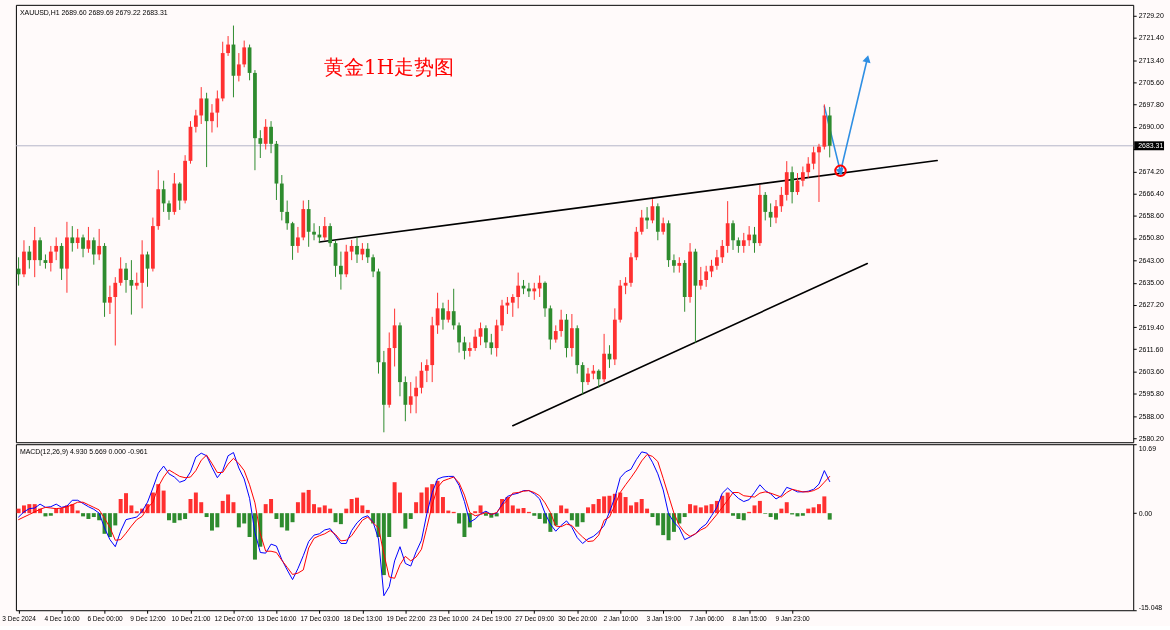 The width and height of the screenshot is (1170, 630). What do you see at coordinates (389, 68) in the screenshot?
I see `text: 黄金1H走势图` at bounding box center [389, 68].